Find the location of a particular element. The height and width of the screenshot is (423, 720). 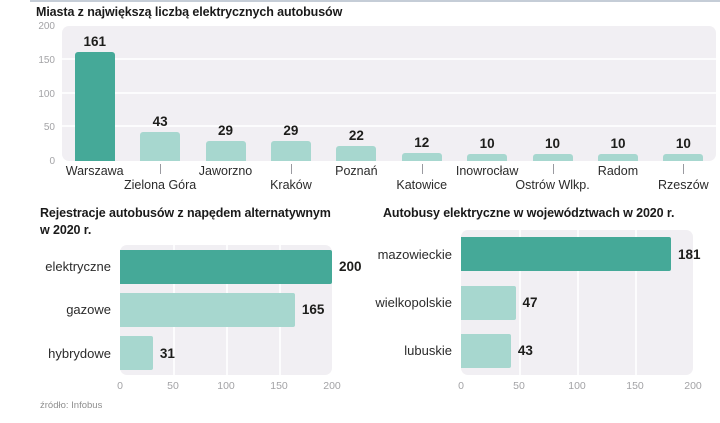

category-label-krakow: Kraków is located at coordinates (291, 185).